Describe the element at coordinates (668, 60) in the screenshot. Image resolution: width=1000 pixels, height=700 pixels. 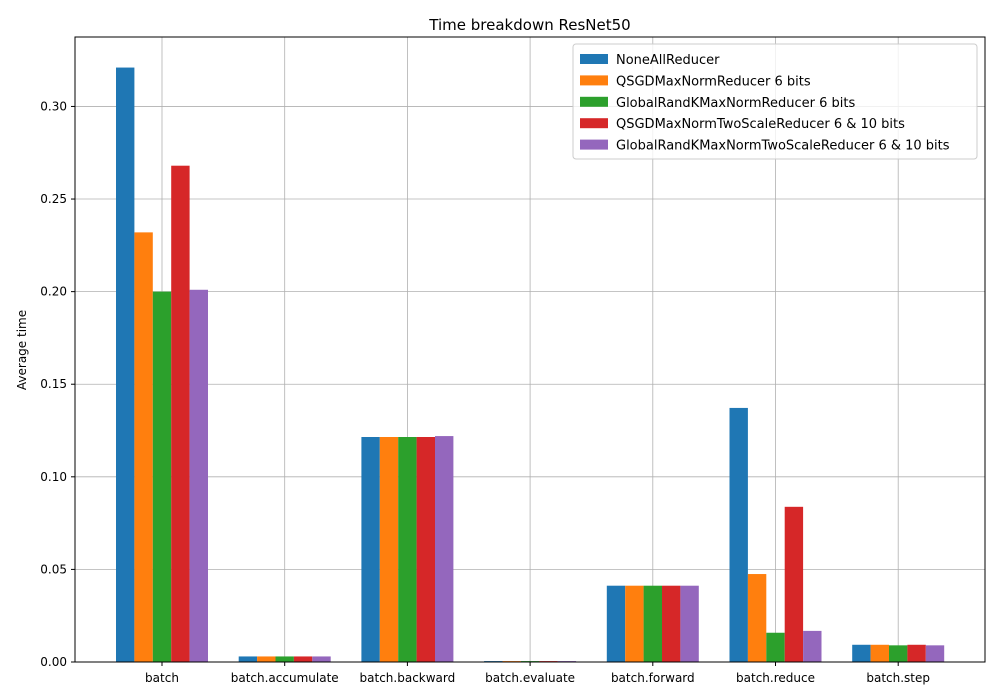
I see `legend-label: NoneAllReducer` at that location.